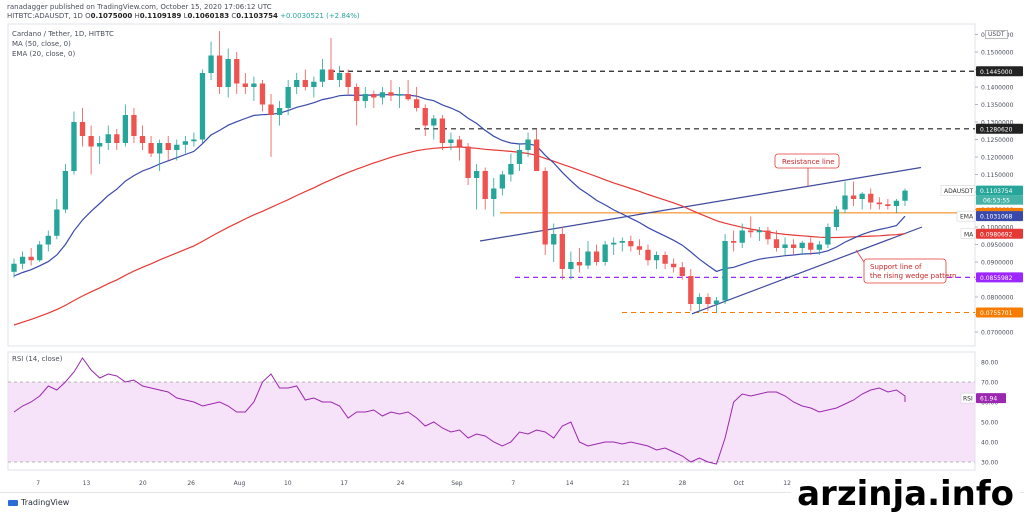 The image size is (1024, 514). What do you see at coordinates (860, 256) in the screenshot?
I see `support-callout-pointer` at bounding box center [860, 256].